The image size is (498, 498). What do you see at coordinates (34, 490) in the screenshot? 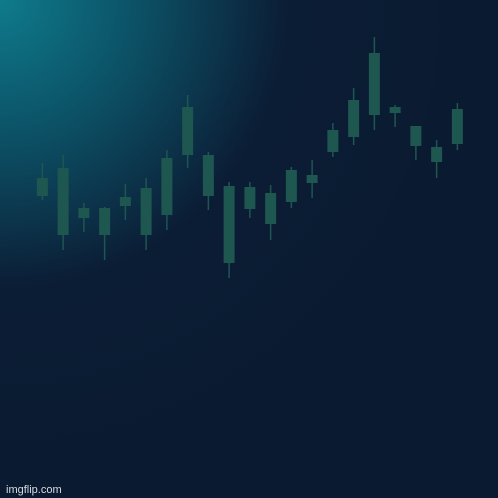
I see `watermark: imgflip.com` at bounding box center [34, 490].